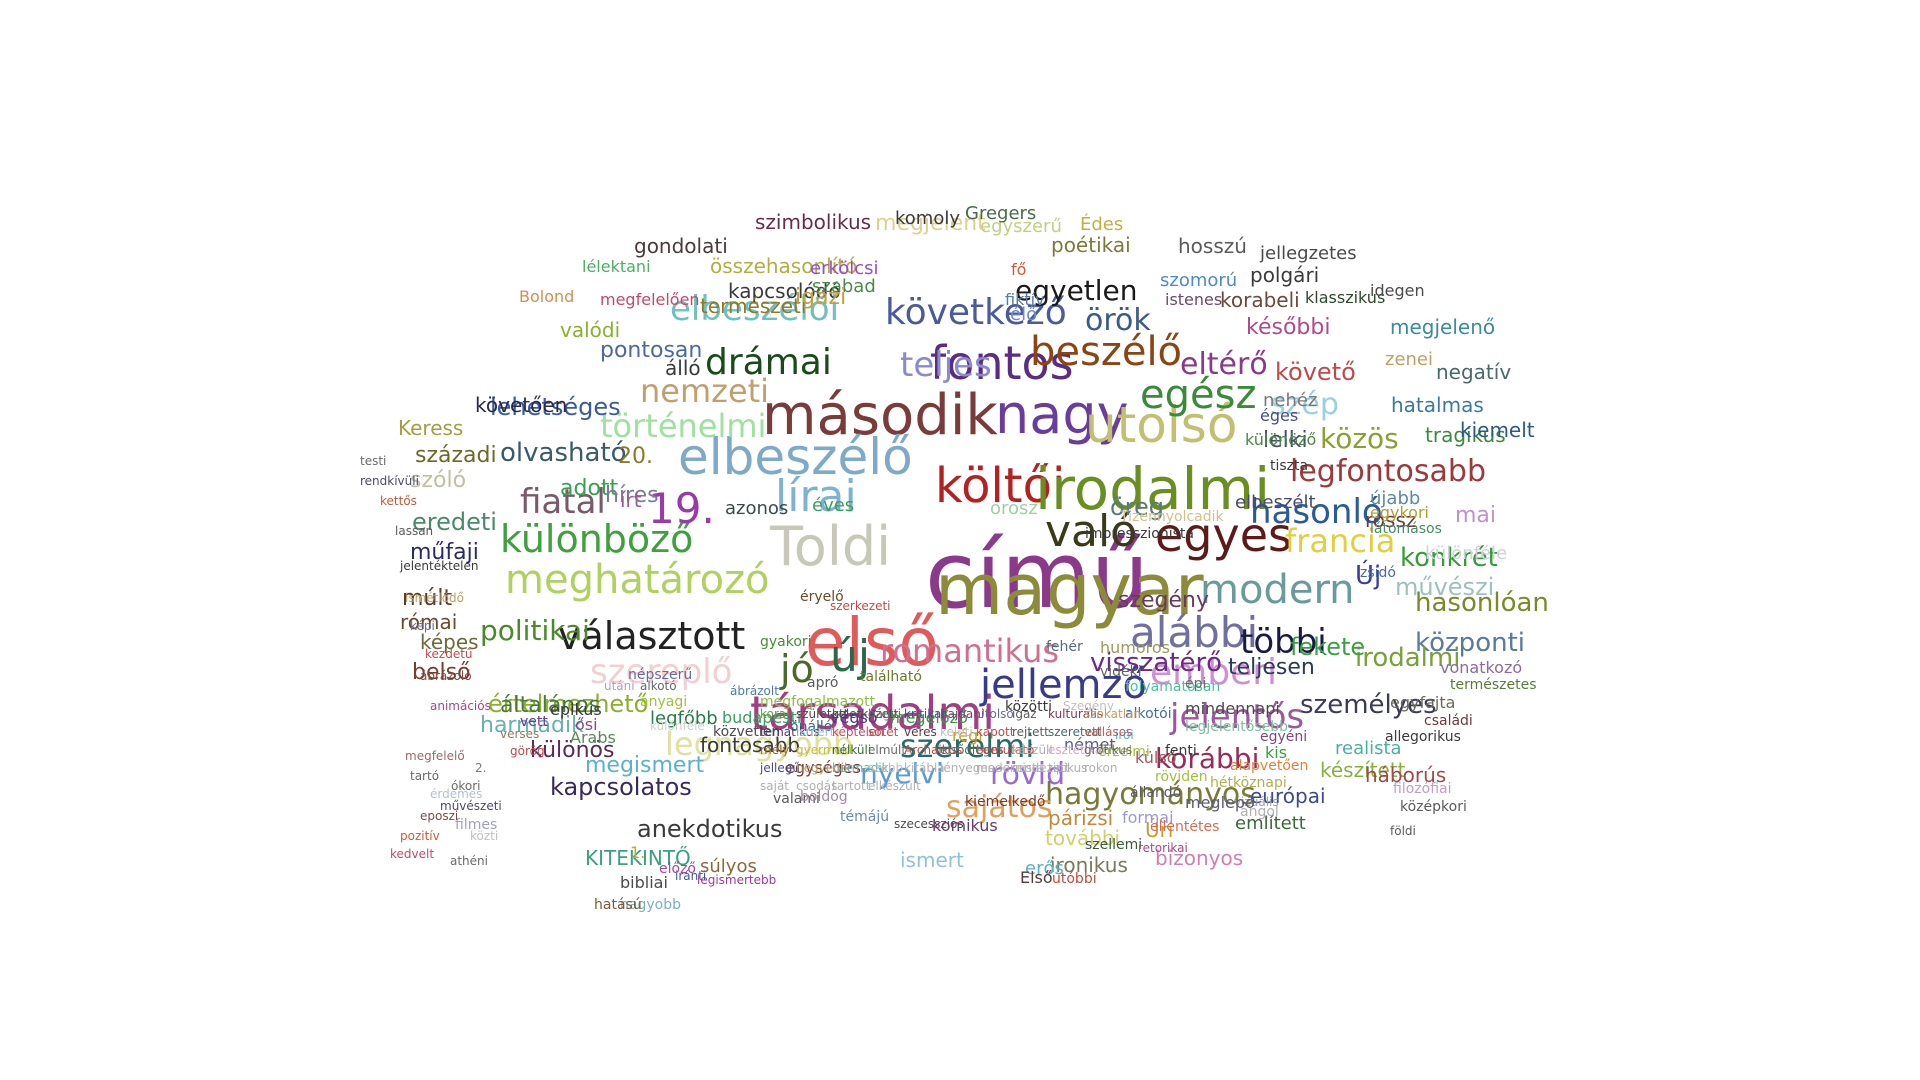 The width and height of the screenshot is (1920, 1080). What do you see at coordinates (750, 745) in the screenshot?
I see `cloud-word: fontosabb` at bounding box center [750, 745].